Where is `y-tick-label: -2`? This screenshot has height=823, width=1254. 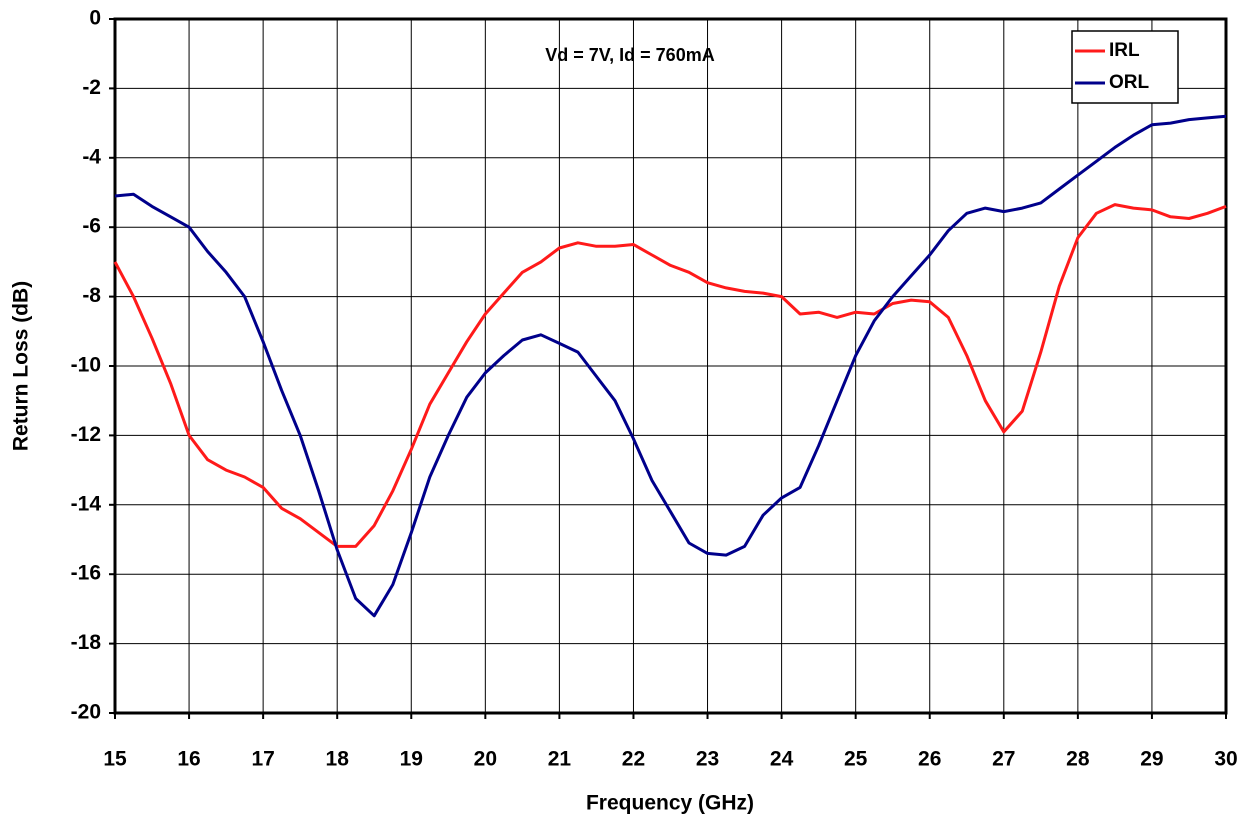
y-tick-label: -2 is located at coordinates (91, 87).